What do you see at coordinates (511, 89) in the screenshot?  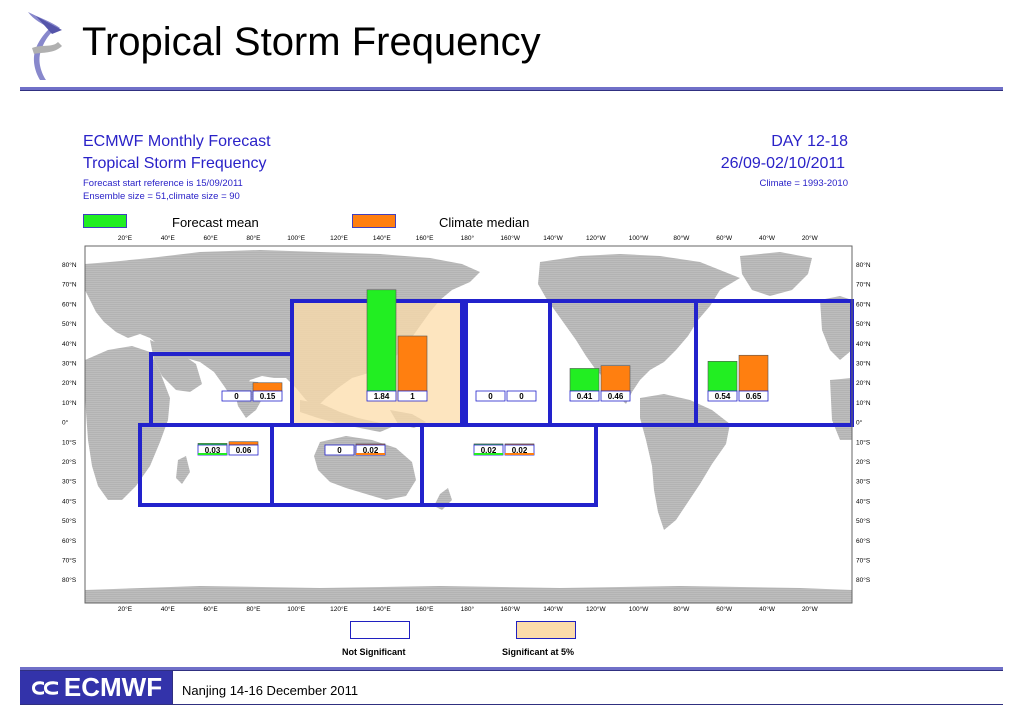 I see `top-divider` at bounding box center [511, 89].